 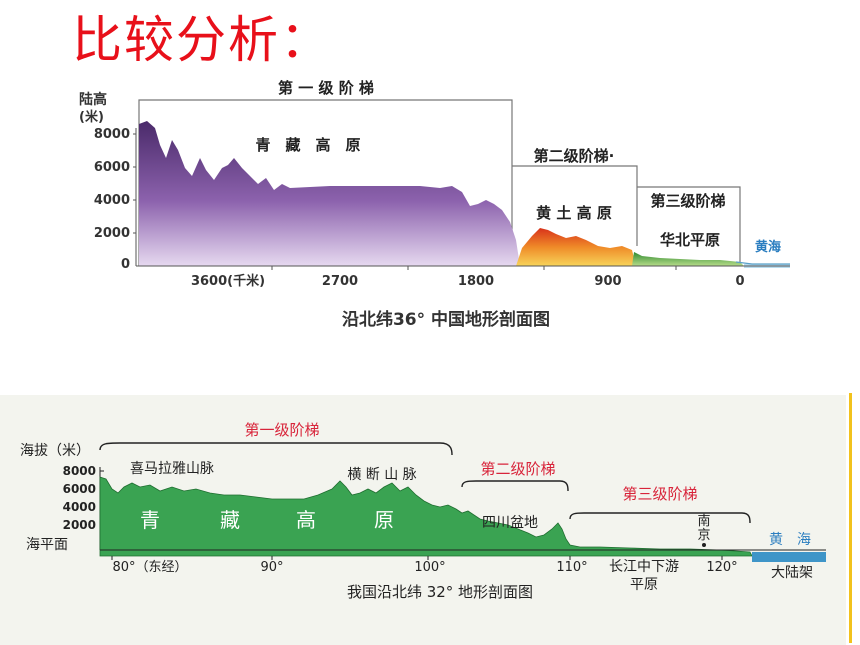 I want to click on diagram1-caption: 沿北纬36° 中国地形剖面图, so click(x=446, y=319).